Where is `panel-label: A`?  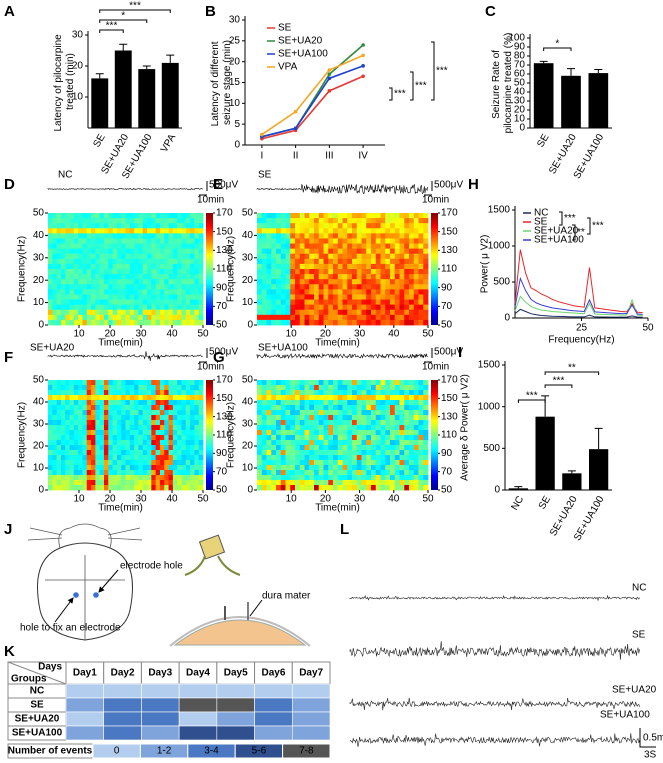 panel-label: A is located at coordinates (9, 11).